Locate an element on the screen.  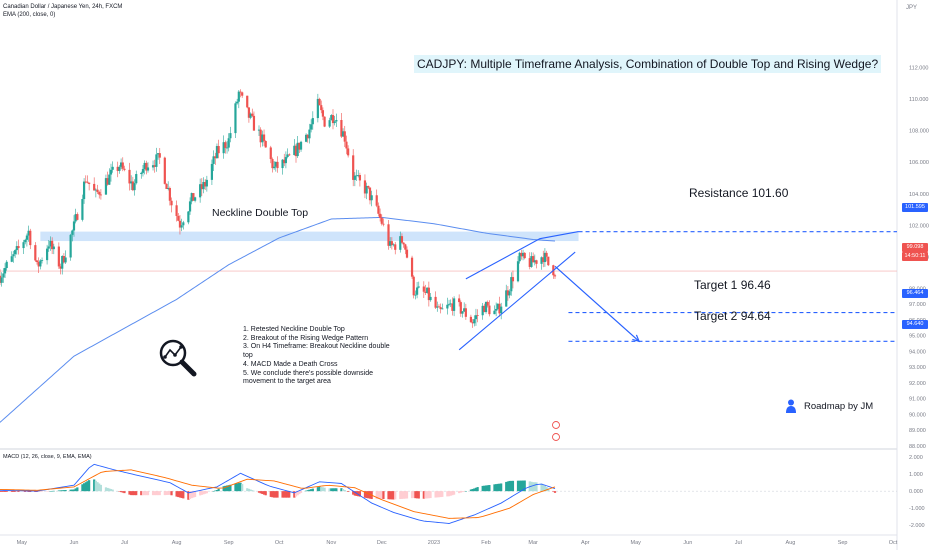
y-tick-label: 89.000 is located at coordinates (917, 431).